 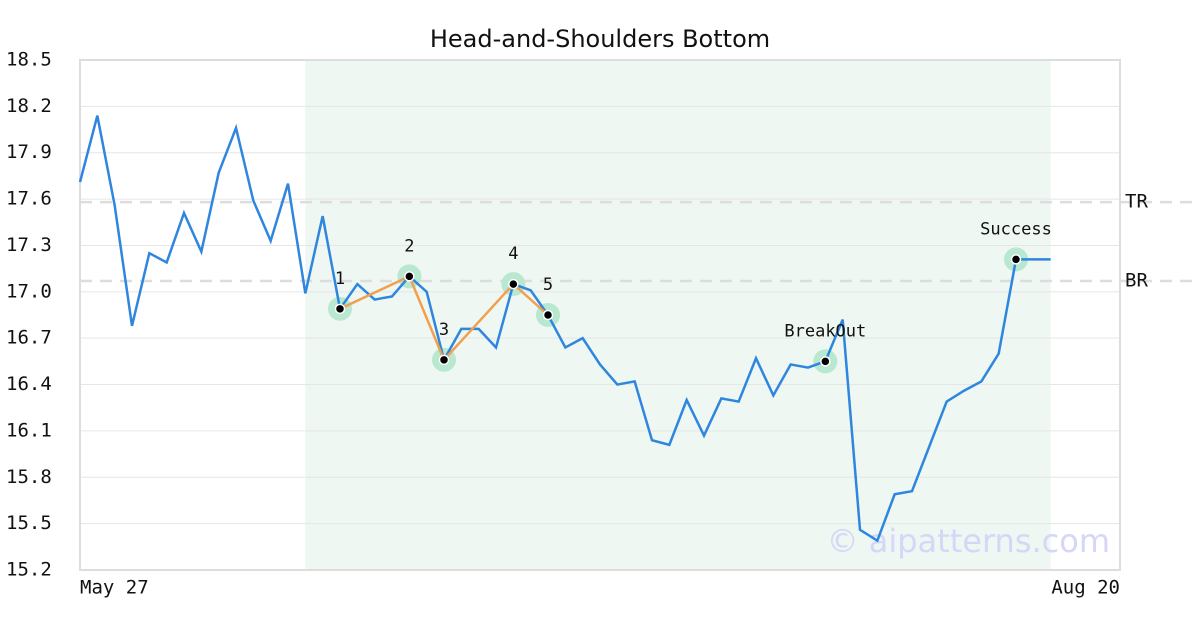 What do you see at coordinates (513, 254) in the screenshot?
I see `pattern-point-label: 4` at bounding box center [513, 254].